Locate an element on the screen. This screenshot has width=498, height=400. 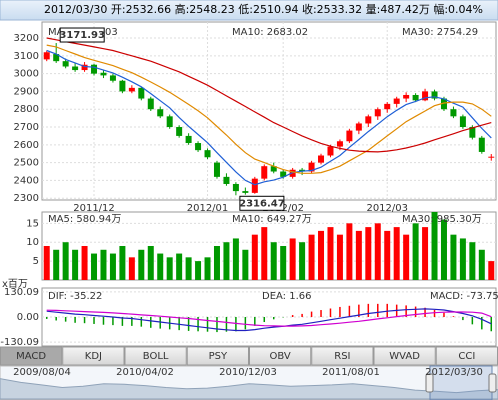
tab-label: PSY is located at coordinates (218, 356).